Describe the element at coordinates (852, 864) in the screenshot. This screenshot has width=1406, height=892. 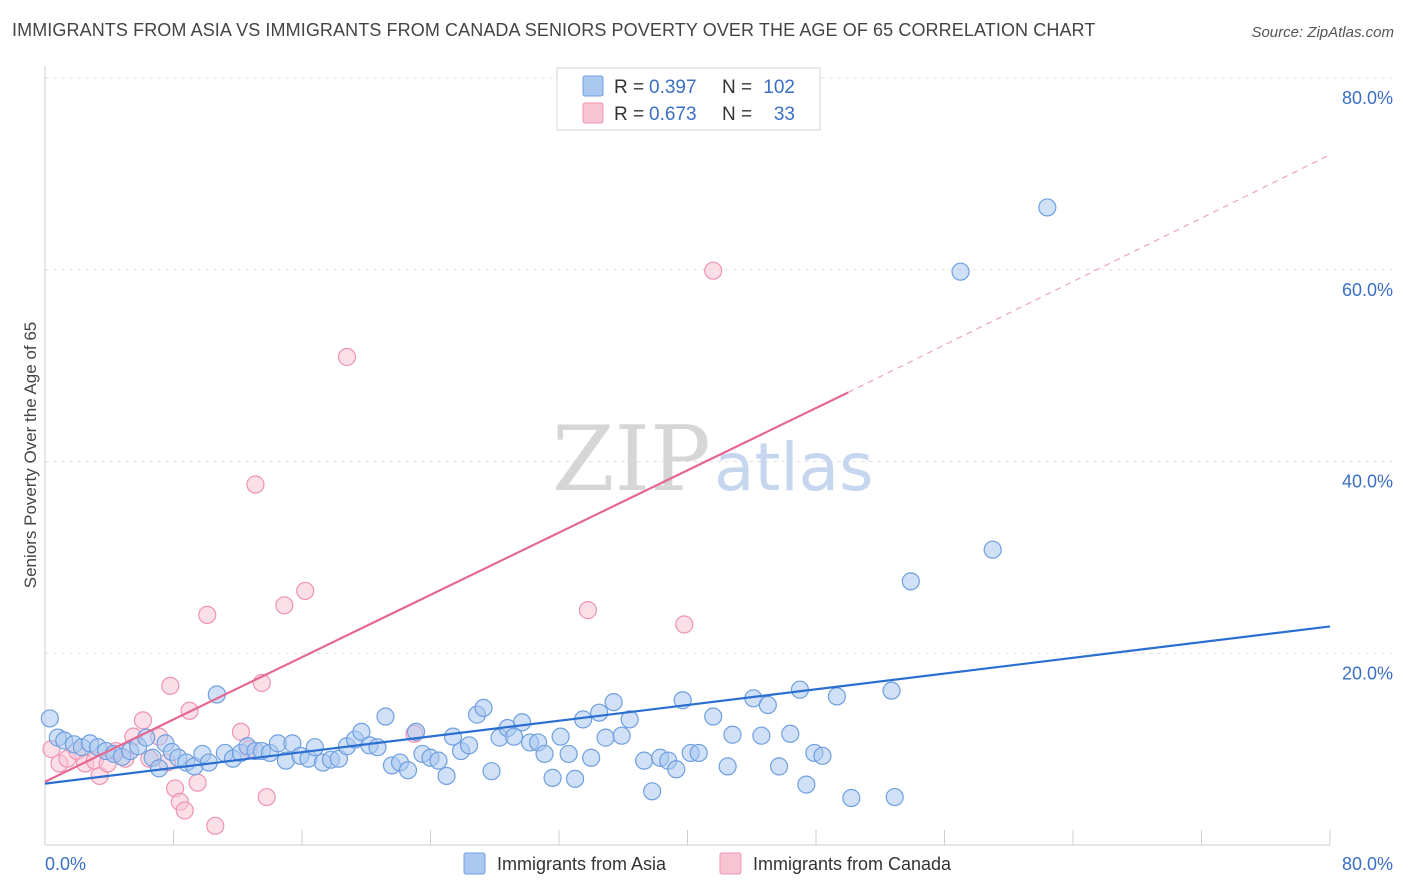
I see `legend-label-canada: Immigrants from Canada` at that location.